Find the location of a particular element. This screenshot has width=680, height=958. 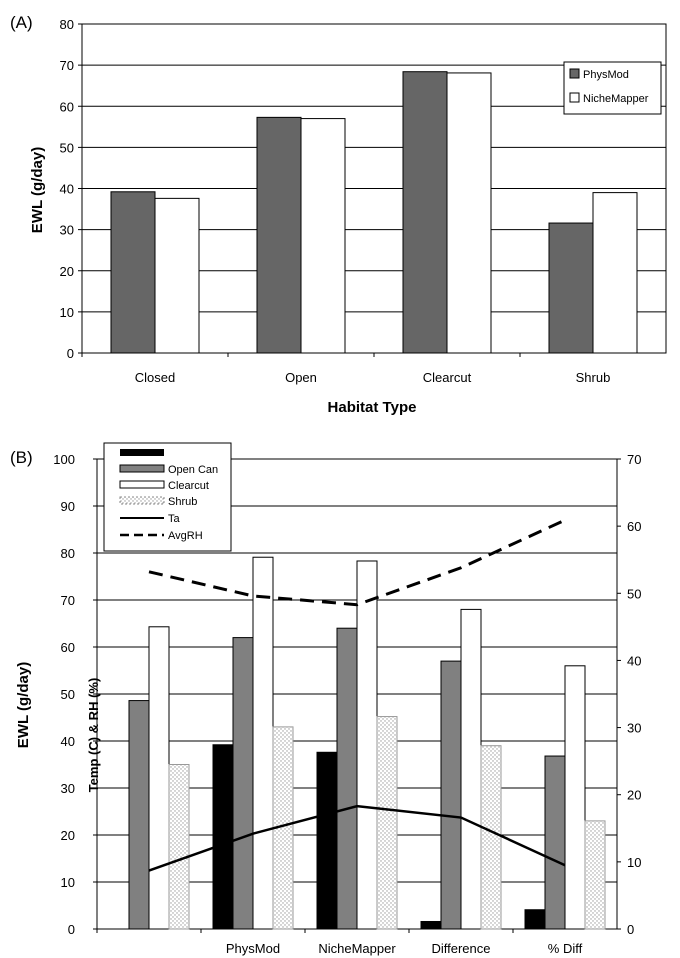

line-ta is located at coordinates (357, 838).